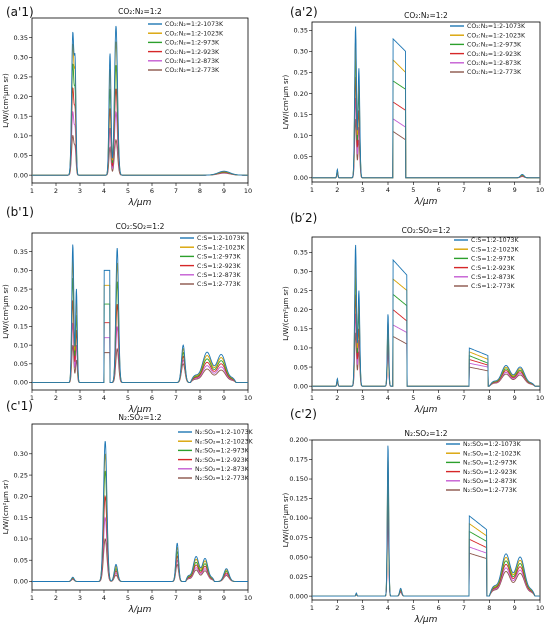 This screenshot has height=626, width=550. What do you see at coordinates (492, 444) in the screenshot?
I see `legend-label: N₂:SO₂=1:2-1073K` at bounding box center [492, 444].